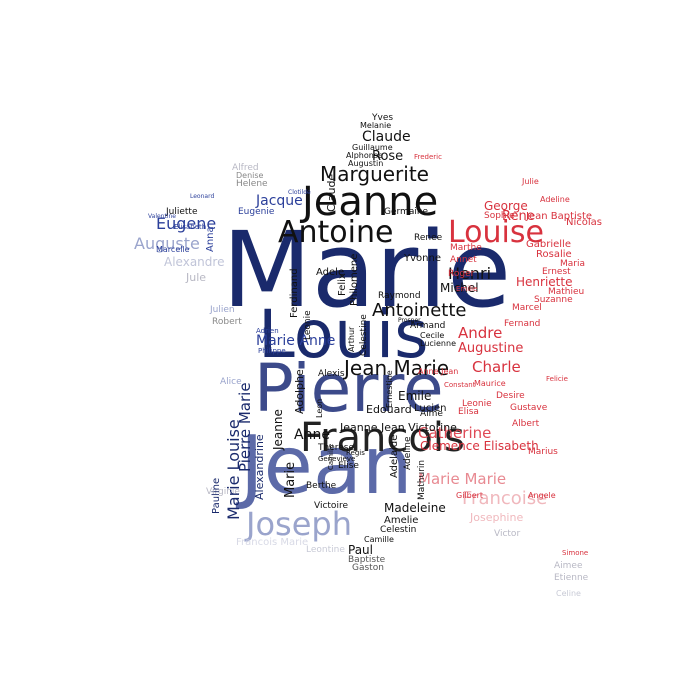  Describe the element at coordinates (548, 244) in the screenshot. I see `word-gabrielle: Gabrielle` at that location.